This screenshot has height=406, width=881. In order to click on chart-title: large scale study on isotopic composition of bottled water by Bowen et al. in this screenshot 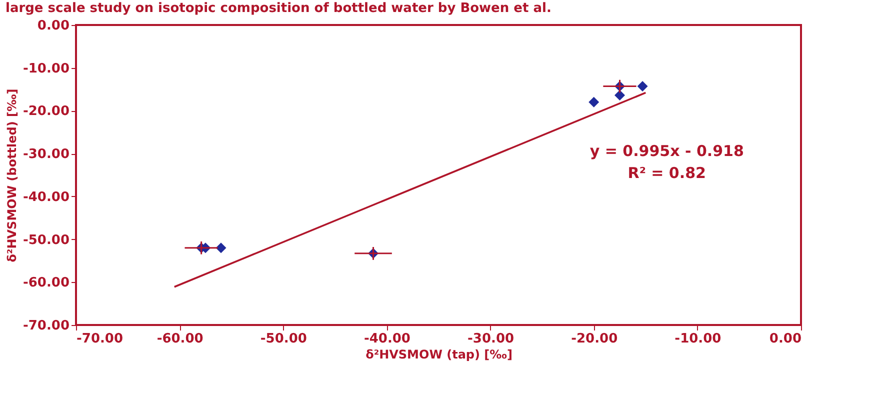, I will do `click(278, 8)`.